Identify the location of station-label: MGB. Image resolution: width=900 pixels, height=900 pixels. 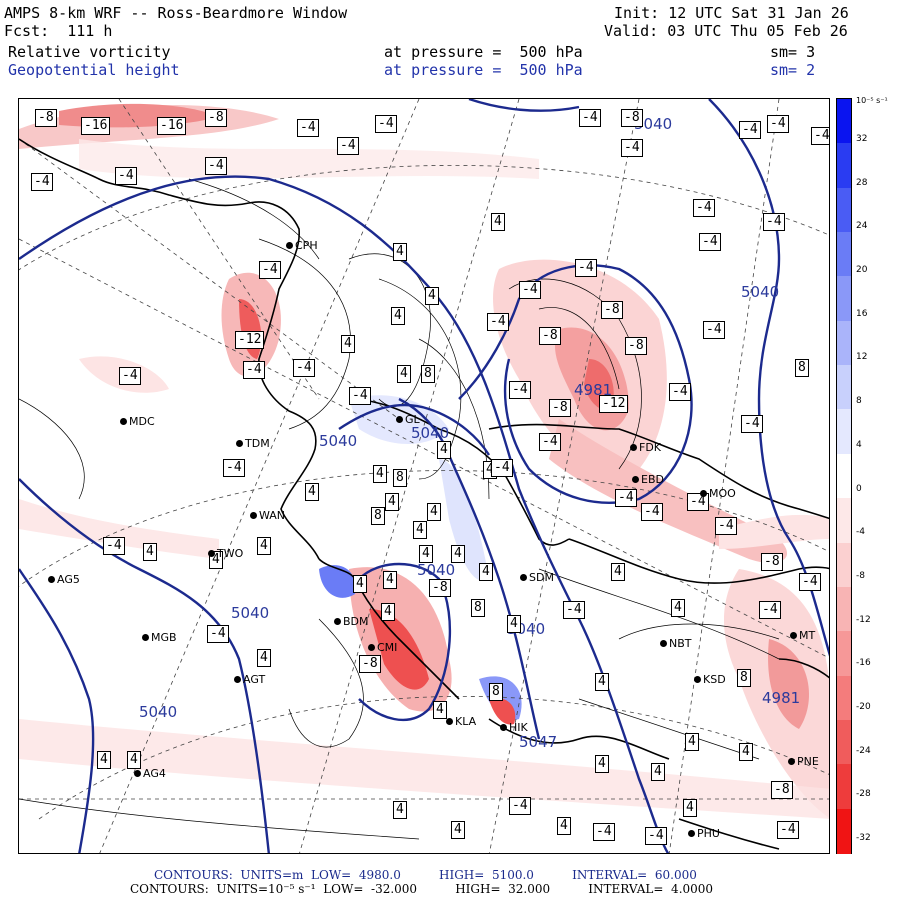
(164, 637).